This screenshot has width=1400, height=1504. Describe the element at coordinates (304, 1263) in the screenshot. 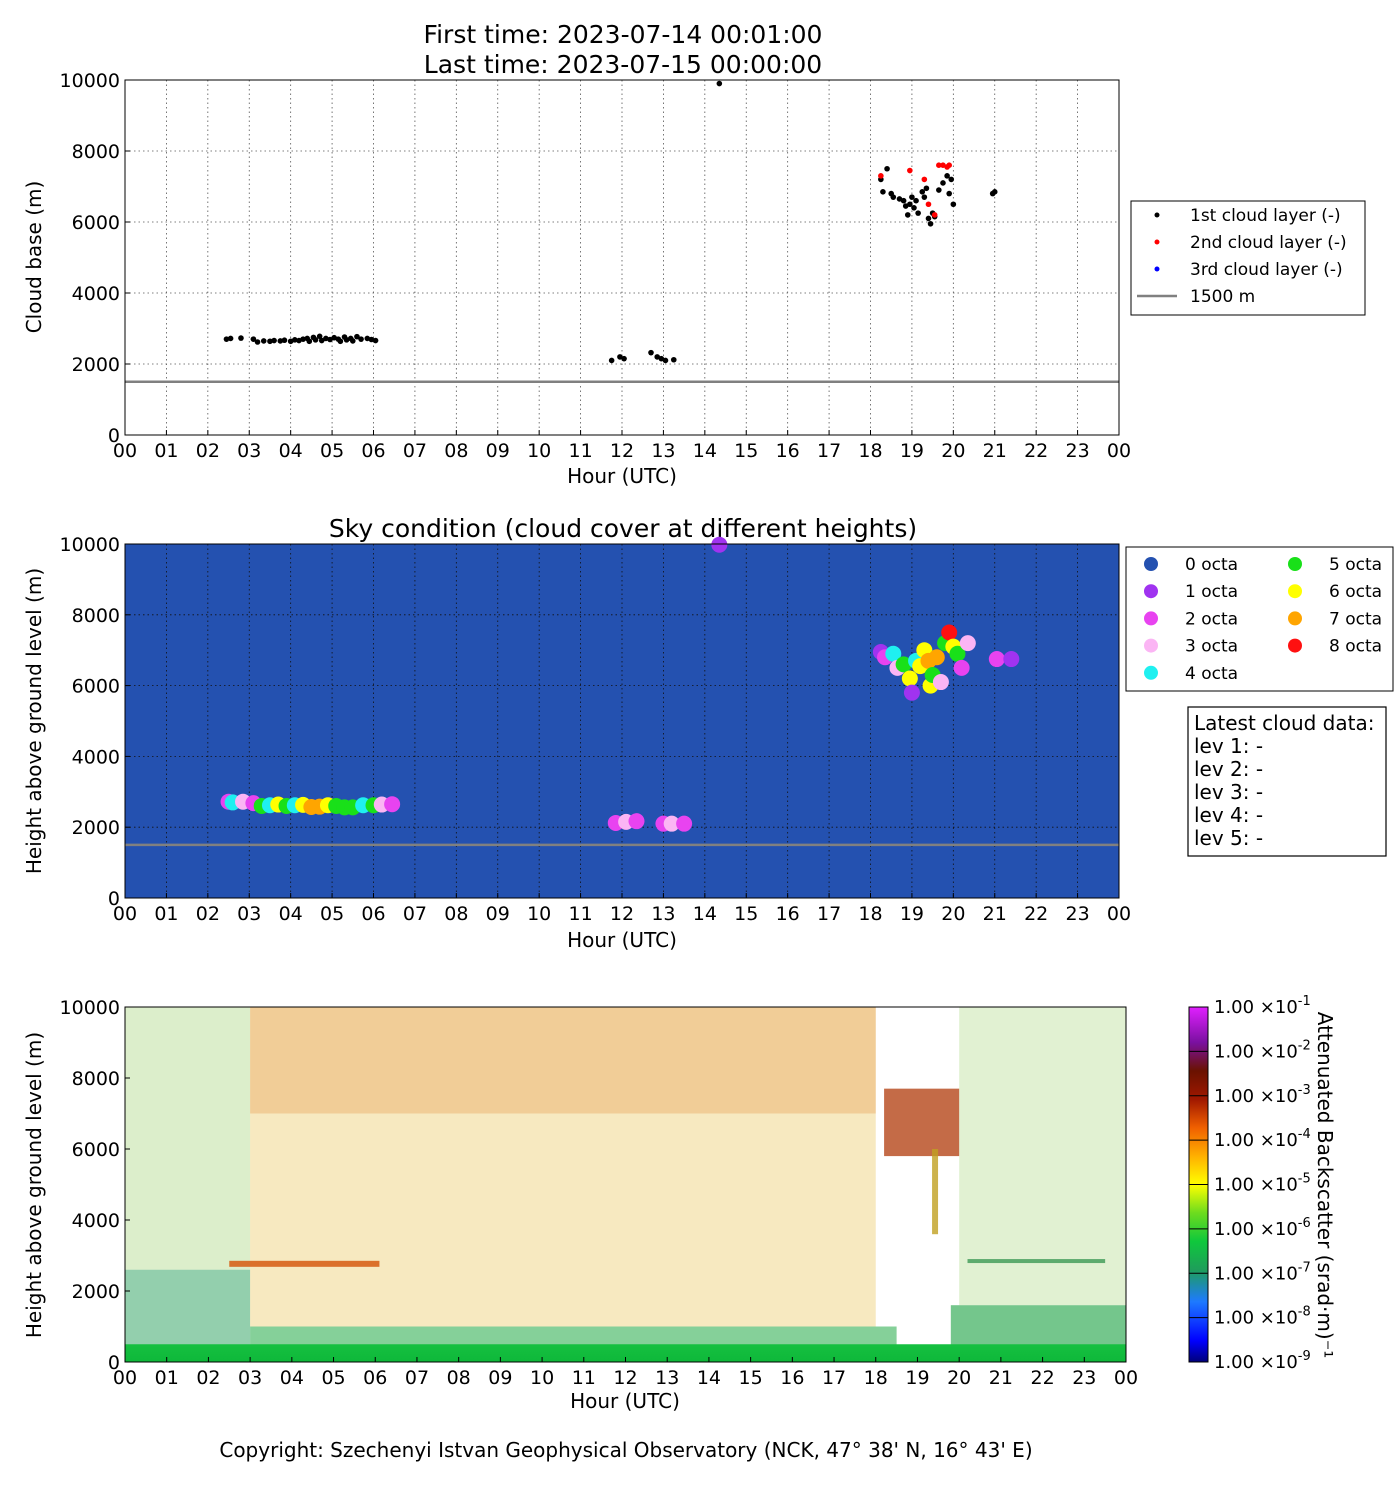

I see `heatmap-cloud-layer-2700m` at that location.